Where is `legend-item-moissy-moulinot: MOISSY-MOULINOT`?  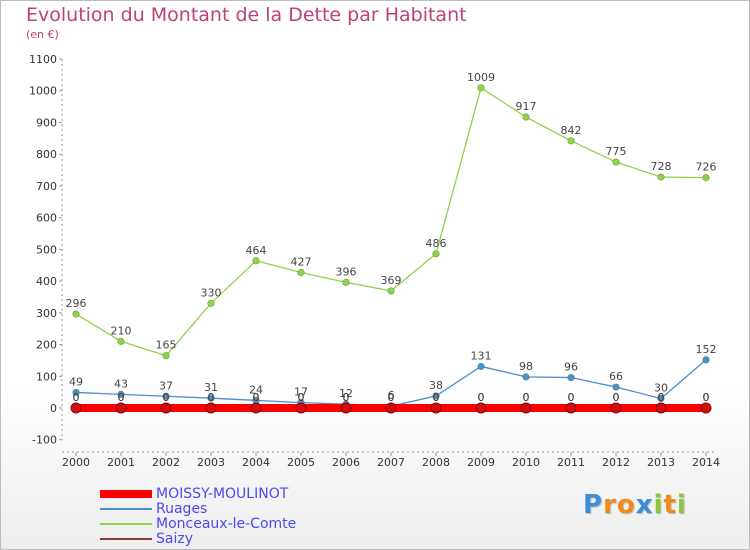
legend-item-moissy-moulinot: MOISSY-MOULINOT is located at coordinates (230, 494).